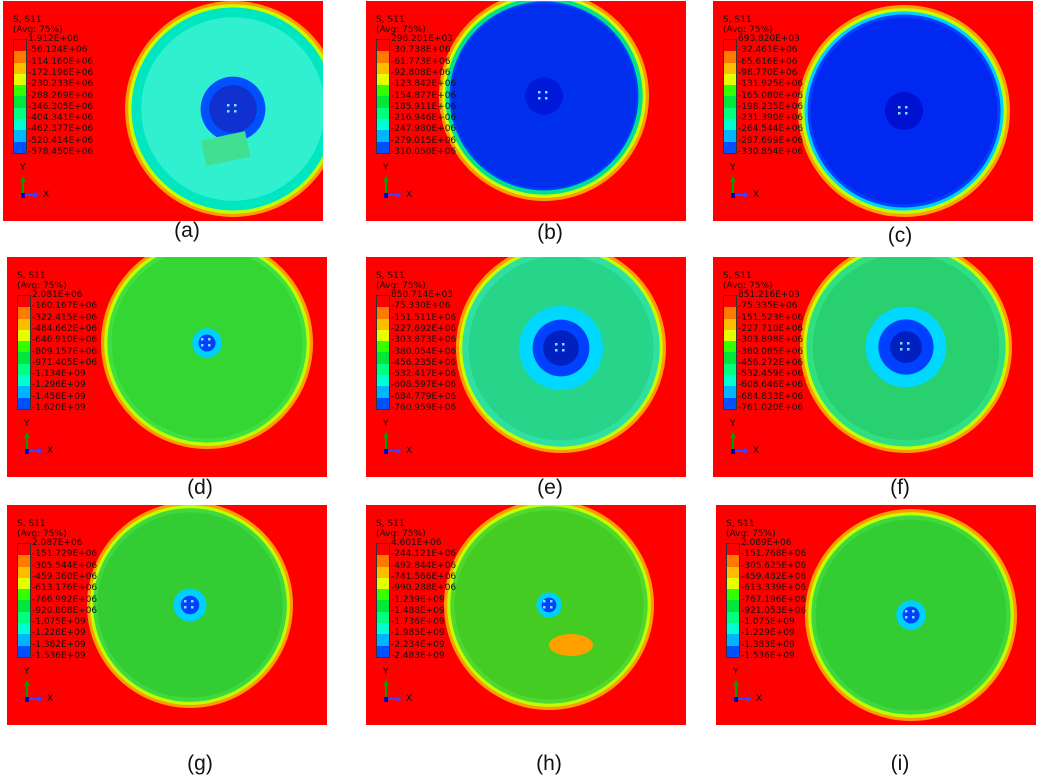  Describe the element at coordinates (416, 543) in the screenshot. I see `legend-value: 4.601E+06` at that location.